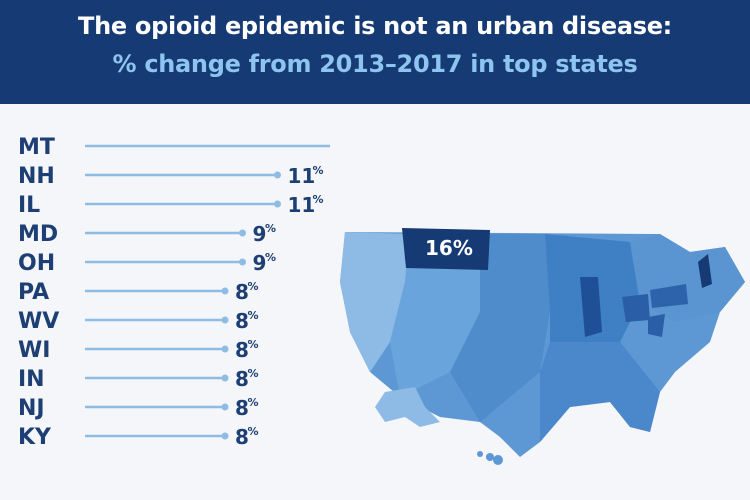 The height and width of the screenshot is (500, 750). Describe the element at coordinates (375, 302) in the screenshot. I see `west-region` at that location.